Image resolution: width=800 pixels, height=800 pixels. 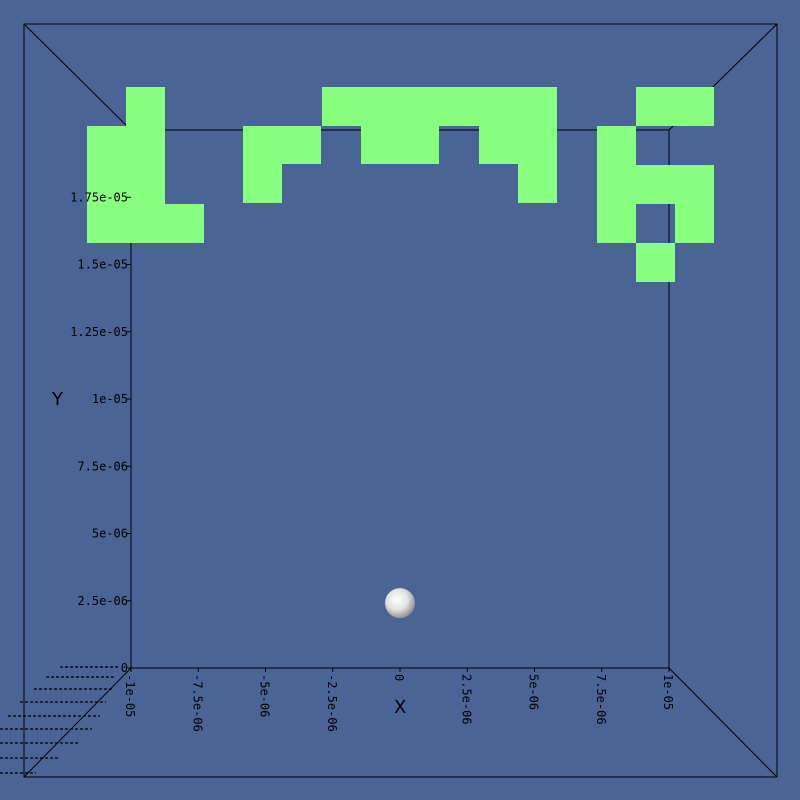 I want to click on x-tick-label-0: -1e-05, so click(x=130, y=695).